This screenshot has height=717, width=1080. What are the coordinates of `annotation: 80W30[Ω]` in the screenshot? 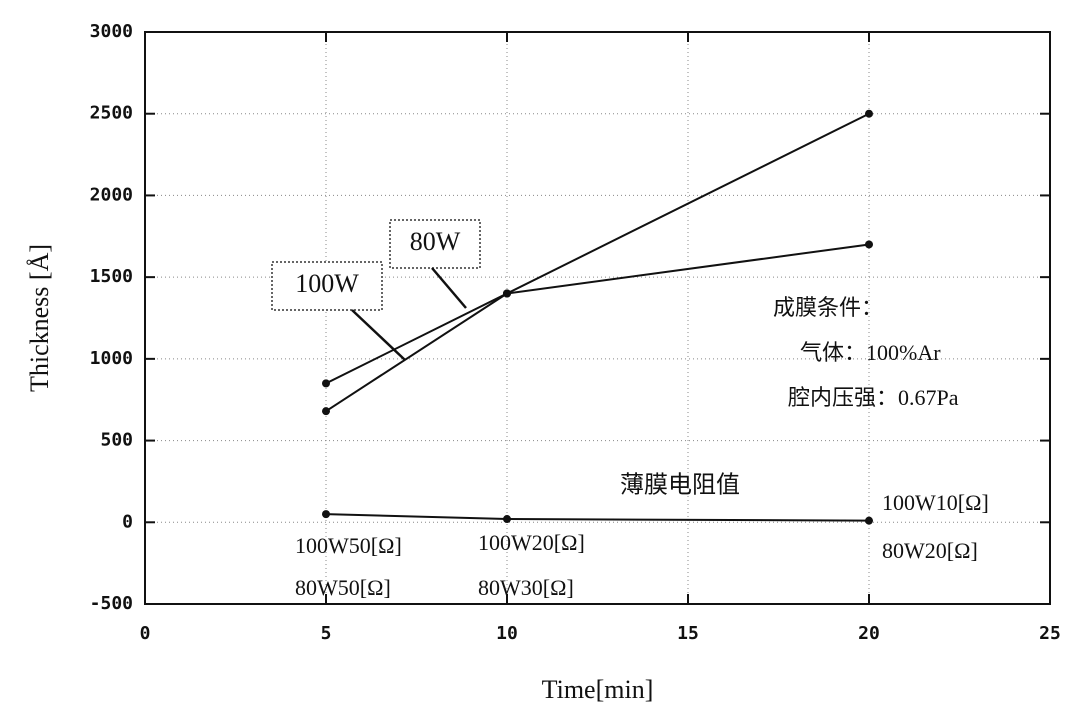 It's located at (526, 587).